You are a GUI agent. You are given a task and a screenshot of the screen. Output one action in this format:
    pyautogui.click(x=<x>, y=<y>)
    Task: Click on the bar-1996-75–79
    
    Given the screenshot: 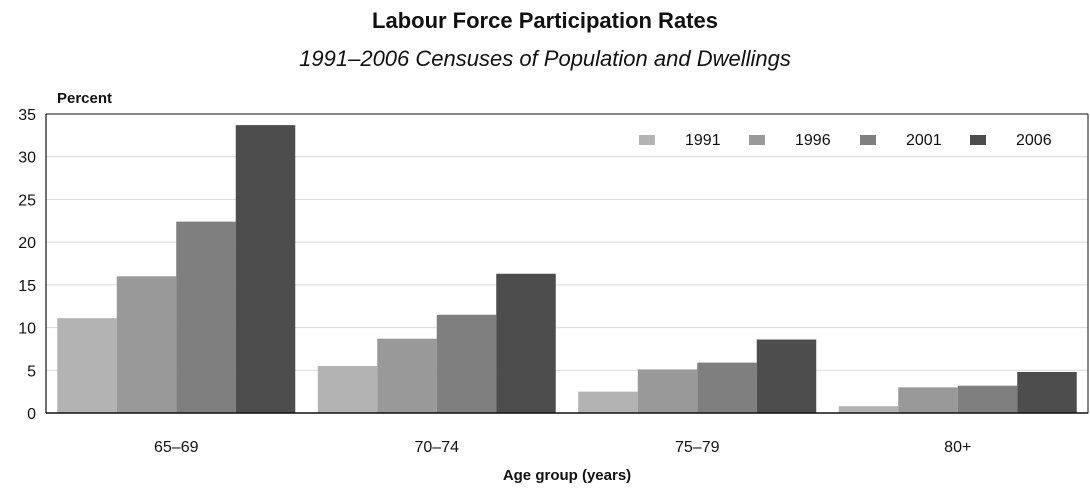 What is the action you would take?
    pyautogui.click(x=667, y=391)
    